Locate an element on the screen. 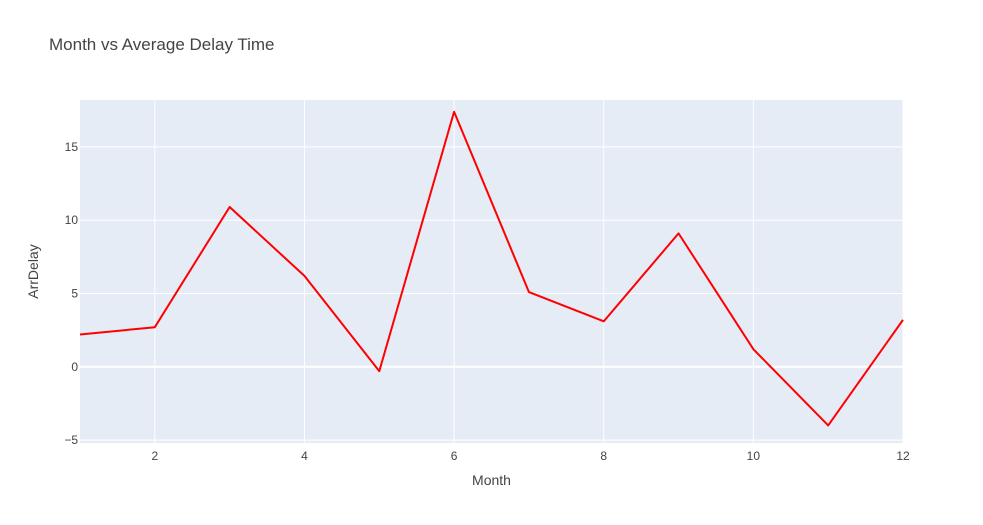 This screenshot has height=525, width=983. y-tick-label: 0 is located at coordinates (74, 367).